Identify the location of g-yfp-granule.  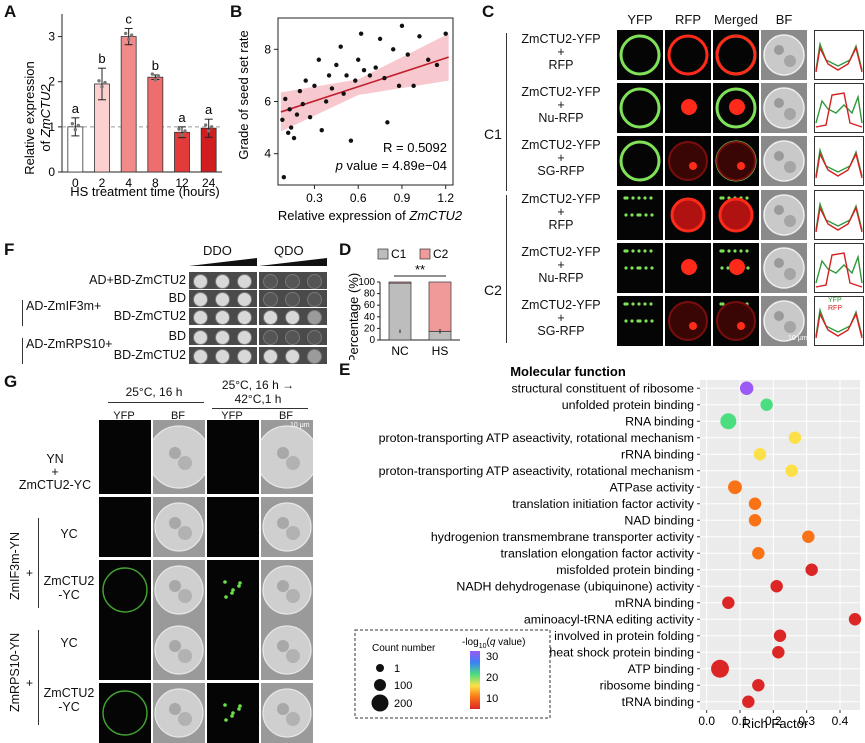
(232, 716).